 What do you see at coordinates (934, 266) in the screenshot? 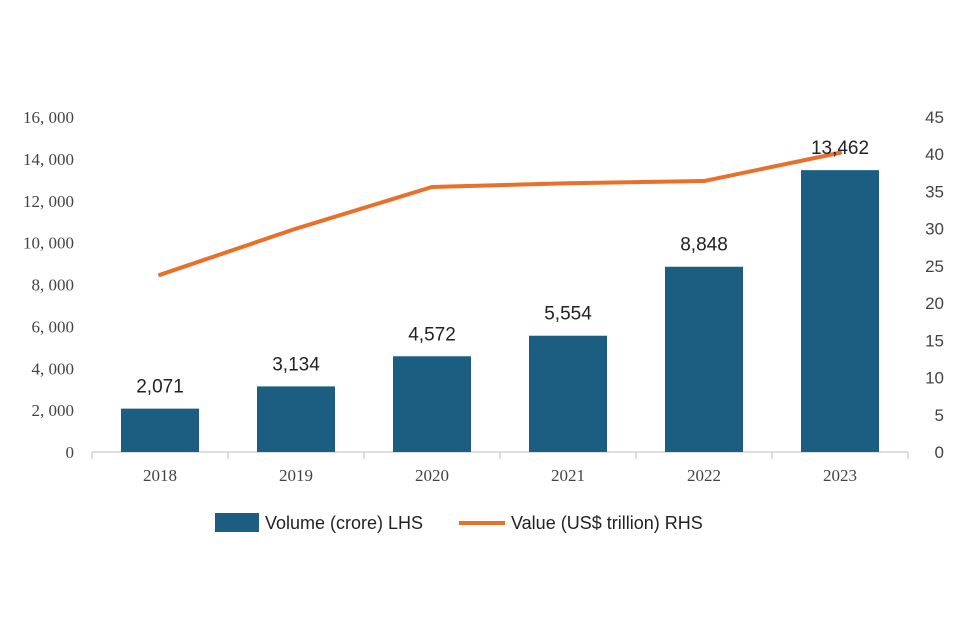
I see `y-right-tick-label: 25` at bounding box center [934, 266].